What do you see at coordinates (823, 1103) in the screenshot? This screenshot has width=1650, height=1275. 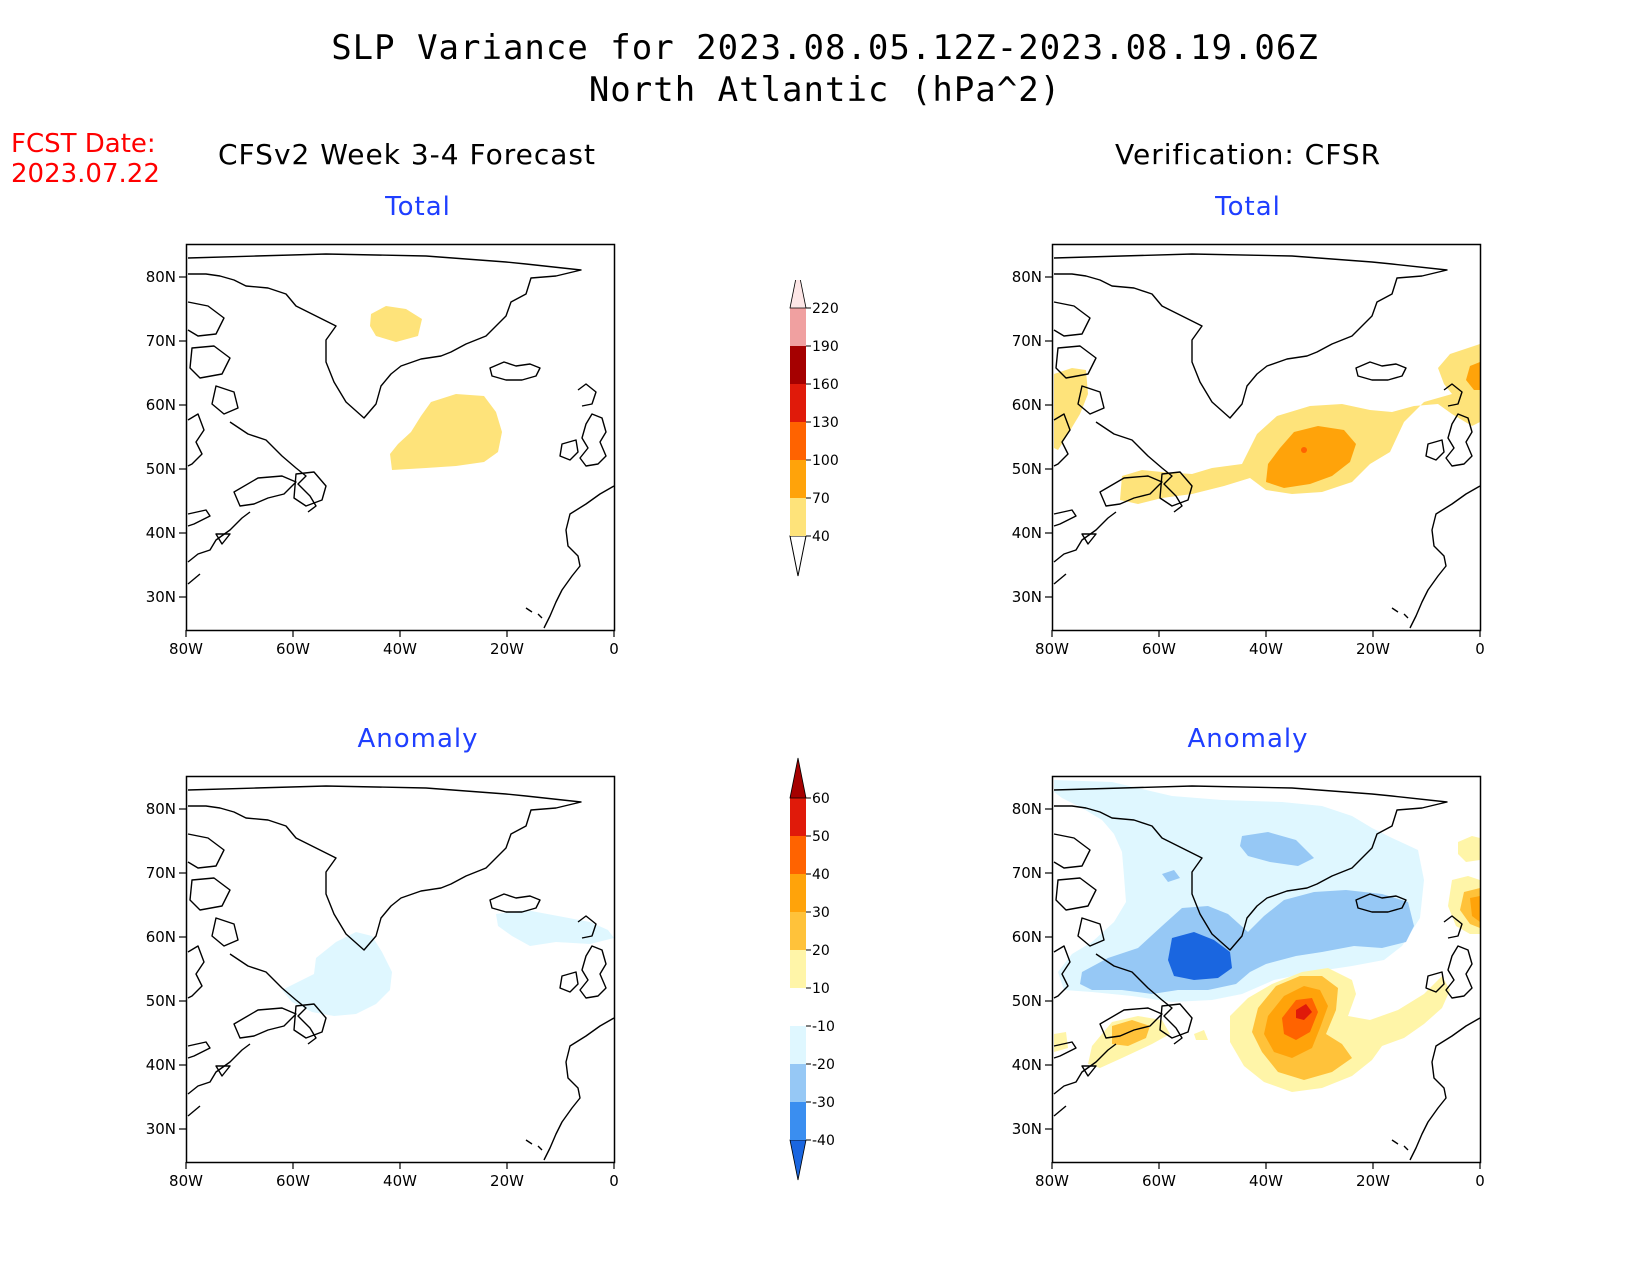 I see `colorbar-tick-label: -30` at bounding box center [823, 1103].